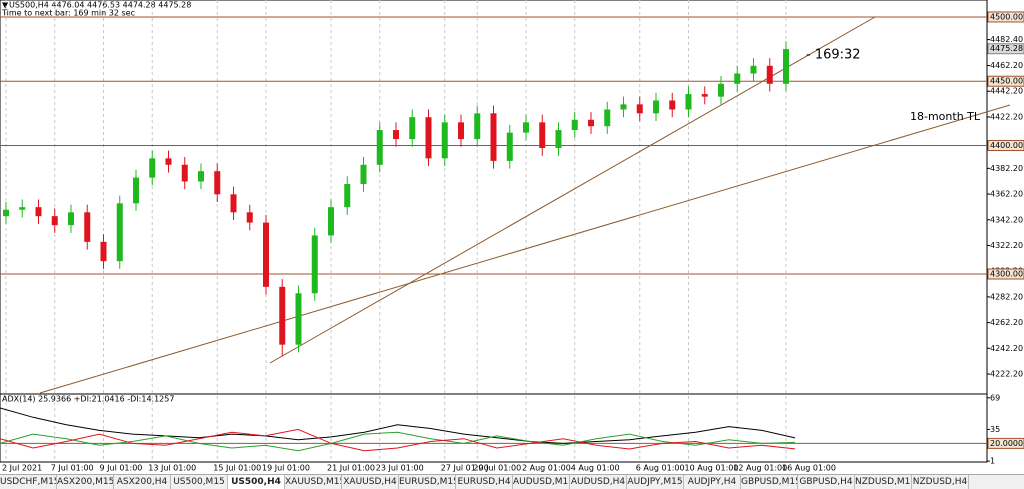 The height and width of the screenshot is (489, 1024). What do you see at coordinates (1006, 91) in the screenshot?
I see `y-tick-label: 4442.20` at bounding box center [1006, 91].